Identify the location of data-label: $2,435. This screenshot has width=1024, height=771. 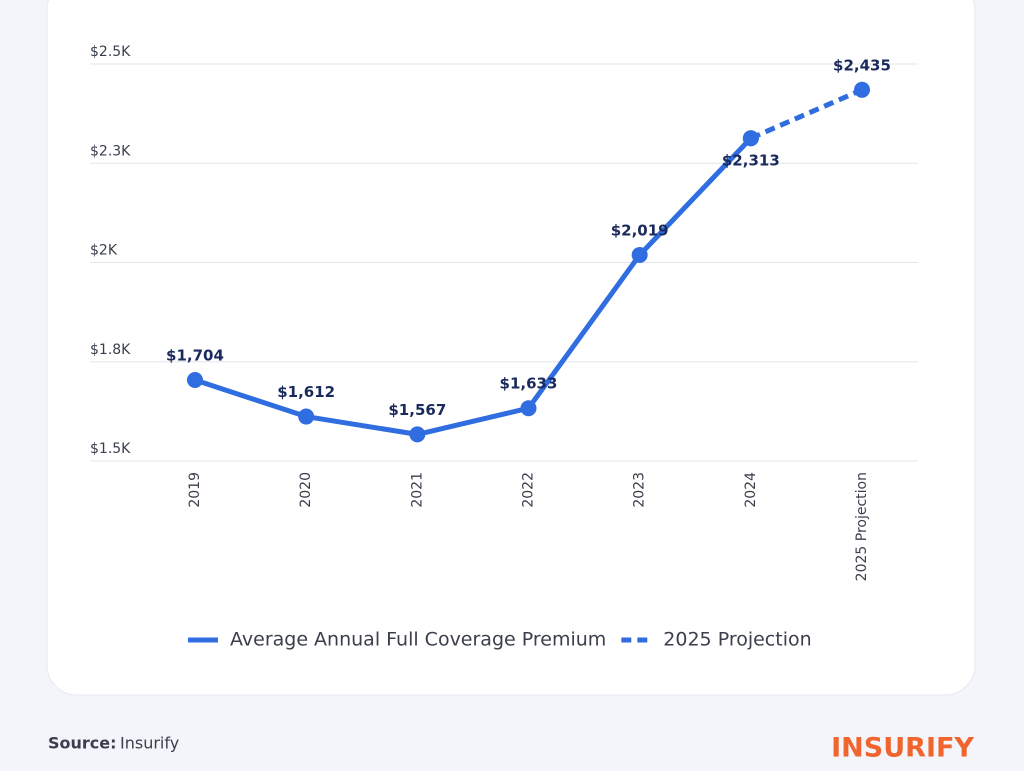
(862, 65).